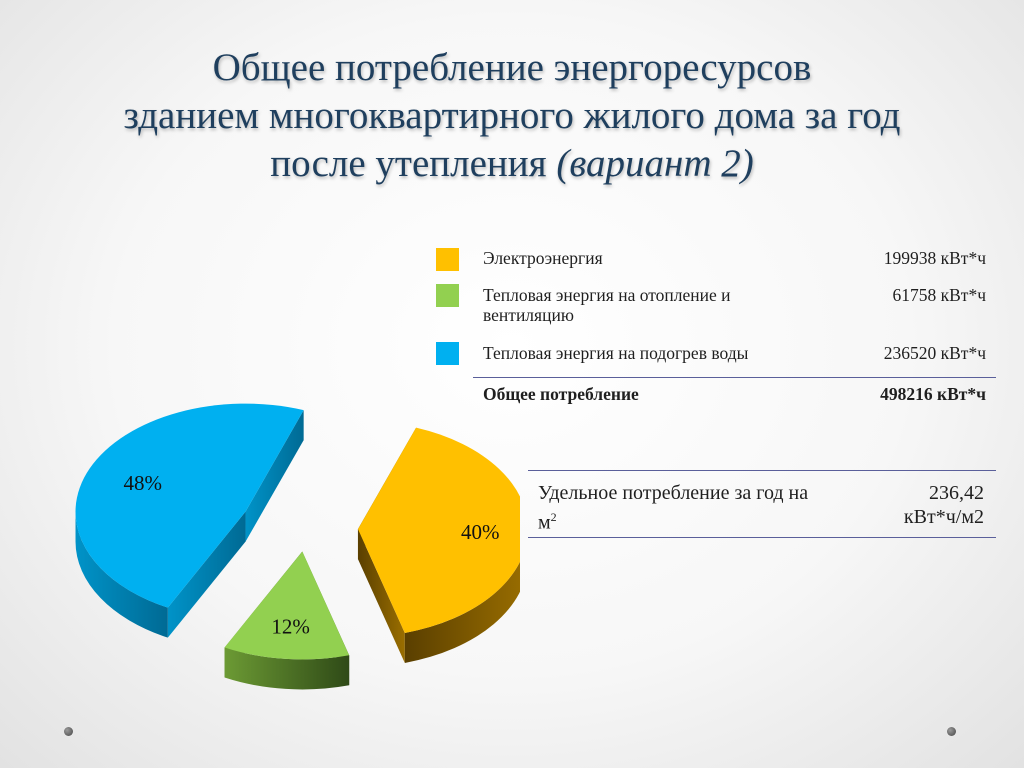 The height and width of the screenshot is (768, 1024). What do you see at coordinates (561, 394) in the screenshot?
I see `total-label: Общее потребление` at bounding box center [561, 394].